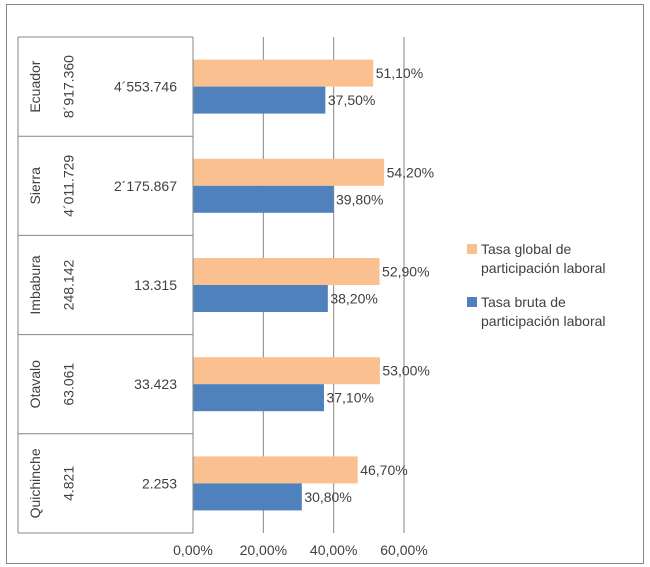 The height and width of the screenshot is (567, 650). What do you see at coordinates (410, 172) in the screenshot?
I see `data-label: 54,20%` at bounding box center [410, 172].